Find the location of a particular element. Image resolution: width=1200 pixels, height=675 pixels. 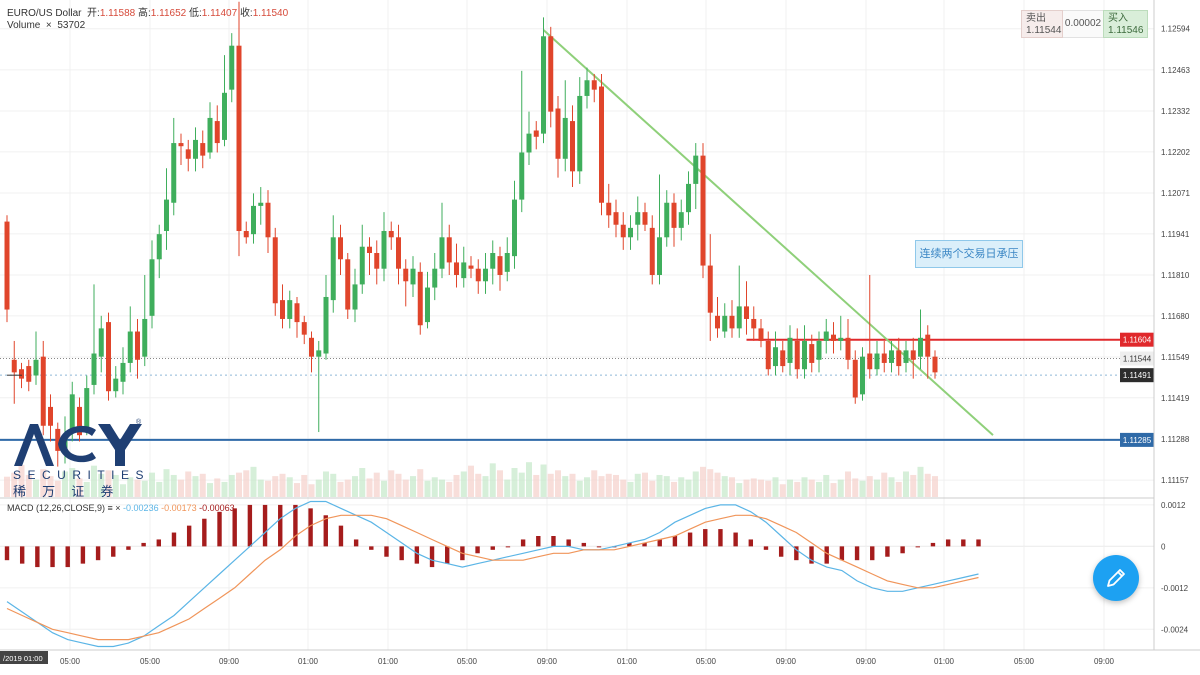

symbol-name: EURO/US Dollar is located at coordinates (44, 13).